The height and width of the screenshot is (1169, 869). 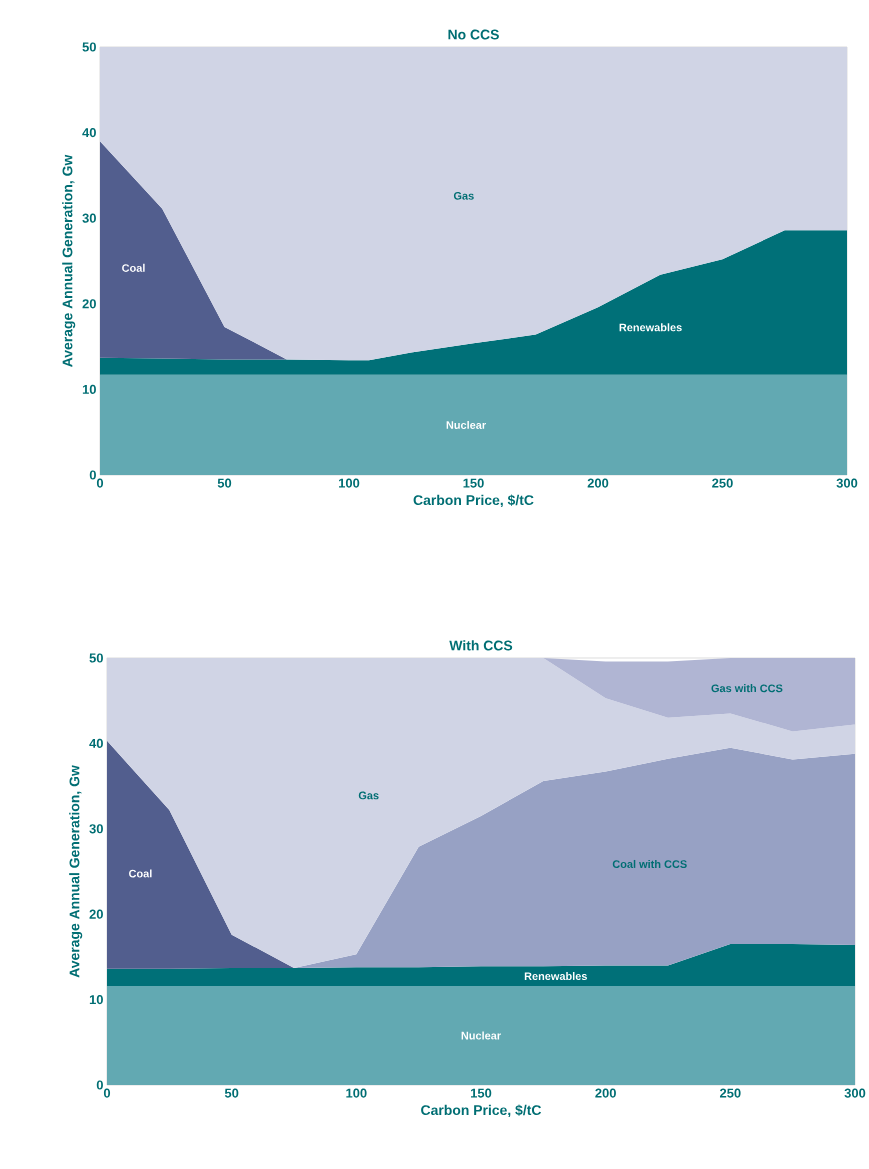 I want to click on x-tick-label: 0, so click(x=107, y=1093).